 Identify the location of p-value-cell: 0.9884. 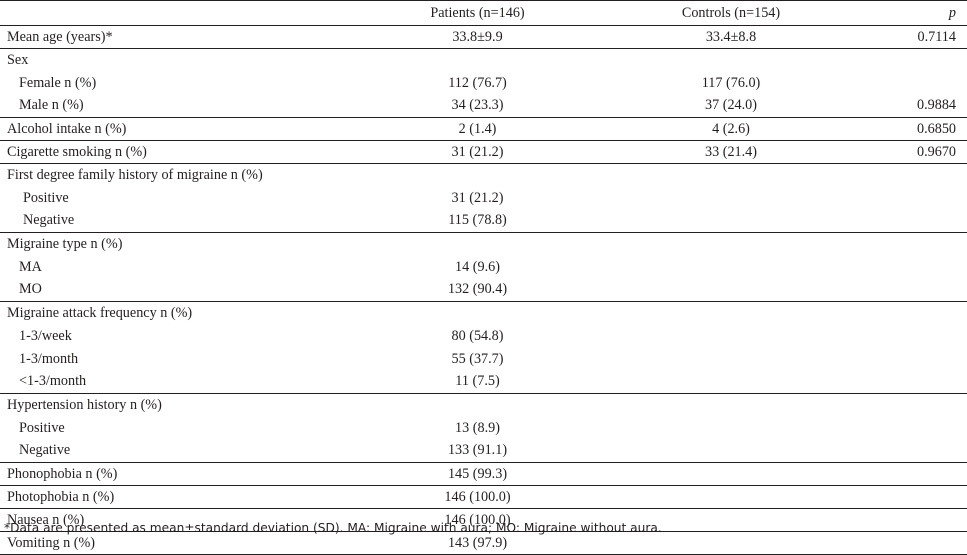
(936, 105).